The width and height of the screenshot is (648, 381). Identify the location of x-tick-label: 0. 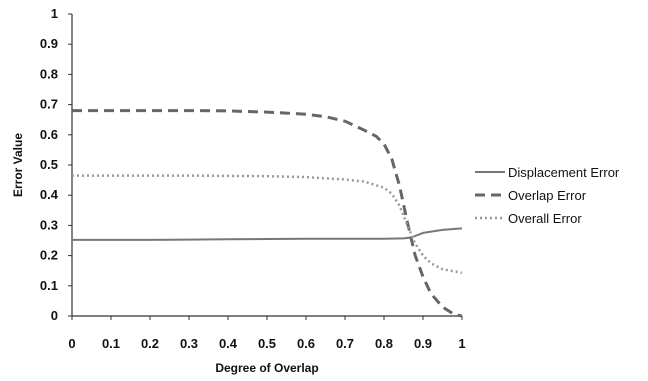
(71, 343).